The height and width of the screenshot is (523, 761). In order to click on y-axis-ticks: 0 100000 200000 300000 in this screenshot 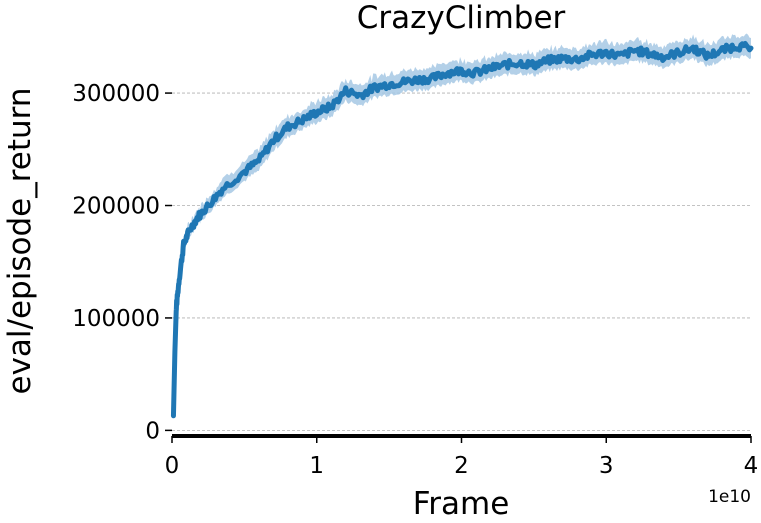, I will do `click(122, 262)`.